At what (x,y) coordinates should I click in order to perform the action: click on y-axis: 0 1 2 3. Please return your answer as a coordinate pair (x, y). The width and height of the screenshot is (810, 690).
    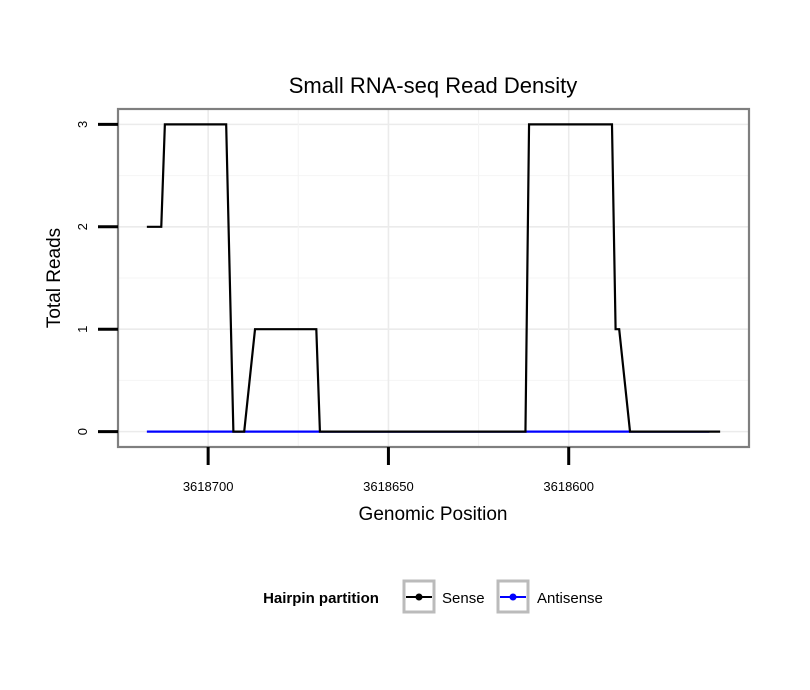
    Looking at the image, I should click on (96, 278).